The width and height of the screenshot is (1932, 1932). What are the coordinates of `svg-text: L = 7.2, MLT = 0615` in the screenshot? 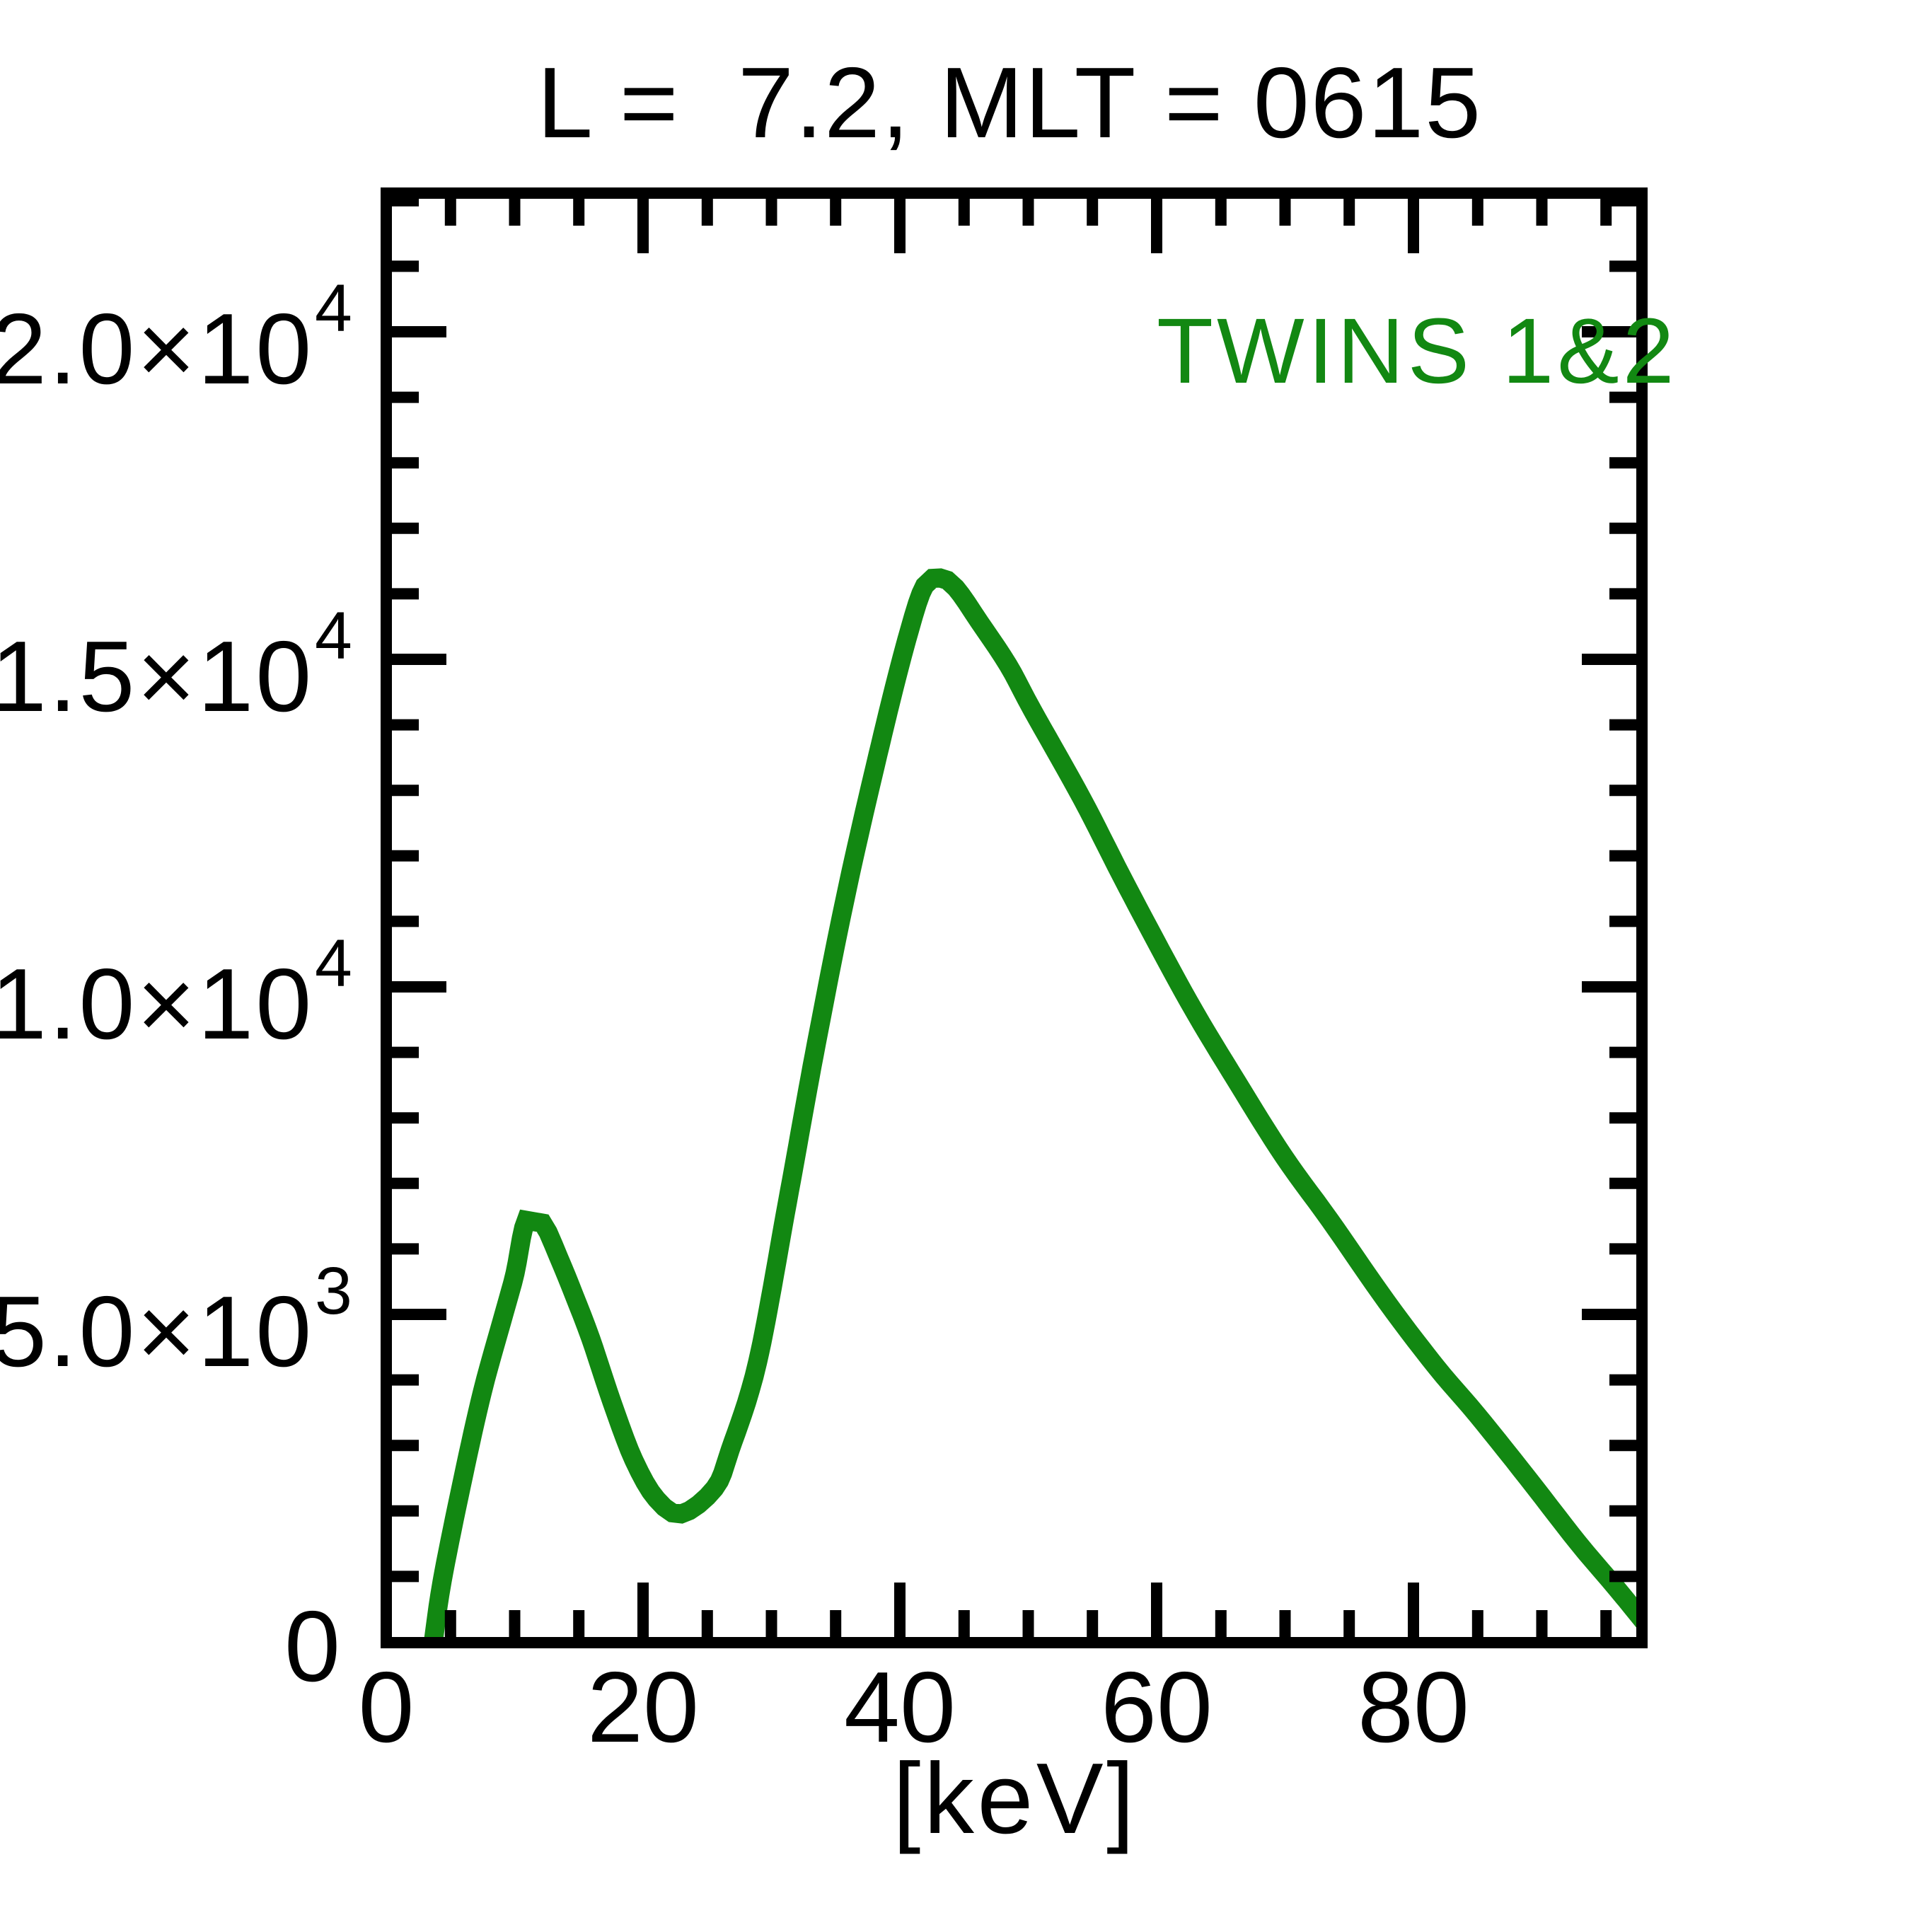 It's located at (1009, 103).